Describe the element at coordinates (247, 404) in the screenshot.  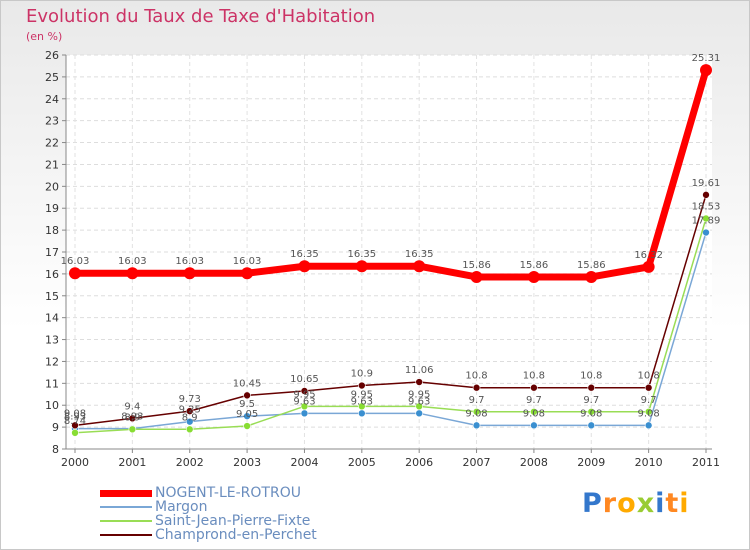
I see `data-label: 9.5` at that location.